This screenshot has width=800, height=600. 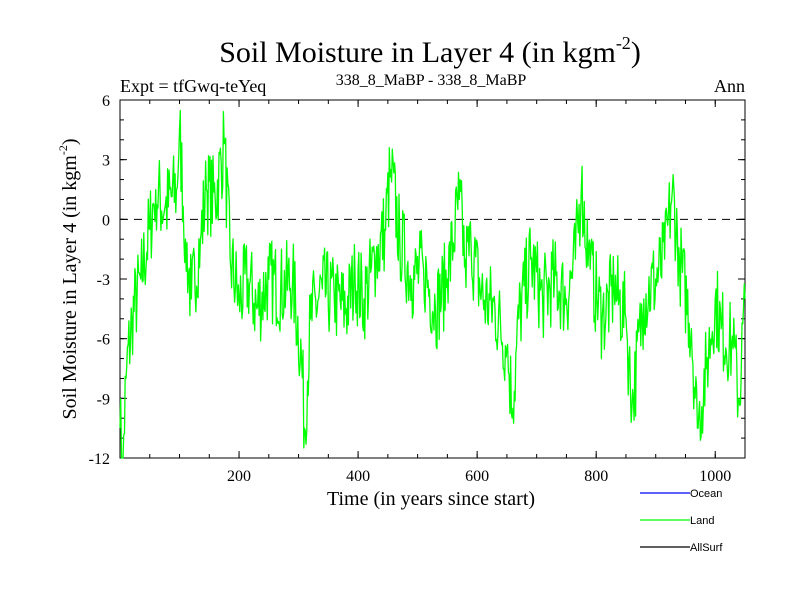 What do you see at coordinates (706, 494) in the screenshot?
I see `legend-label-ocean: Ocean` at bounding box center [706, 494].